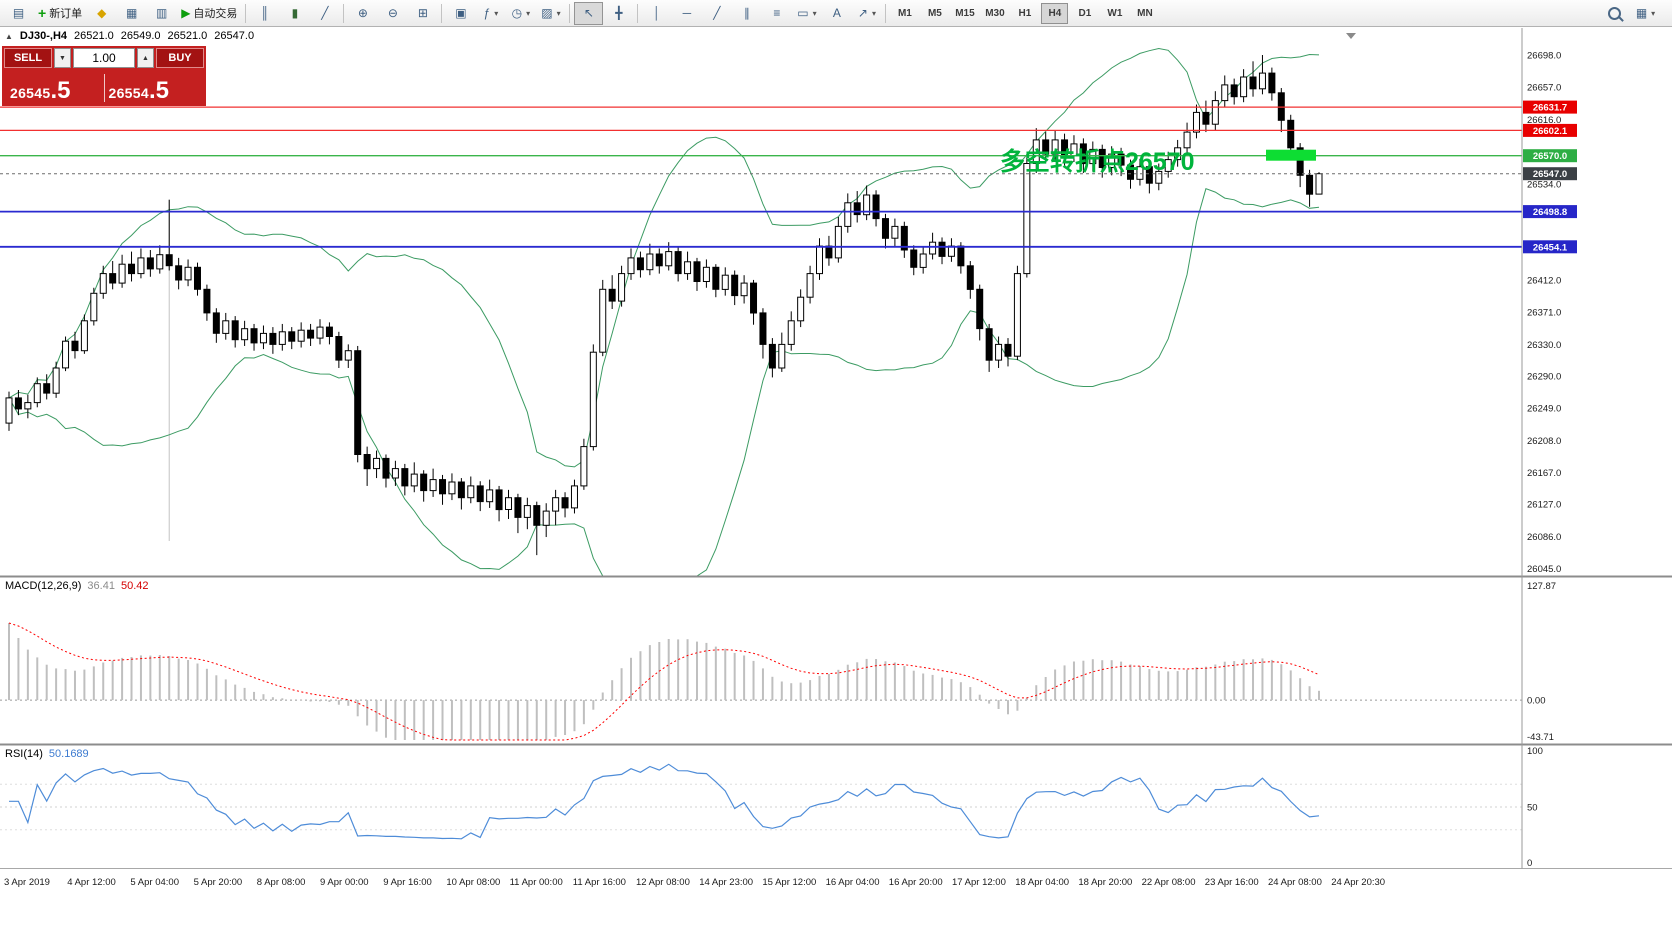 This screenshot has height=948, width=1672. Describe the element at coordinates (324, 13) in the screenshot. I see `toolbar-line-chart-button: ╱` at that location.